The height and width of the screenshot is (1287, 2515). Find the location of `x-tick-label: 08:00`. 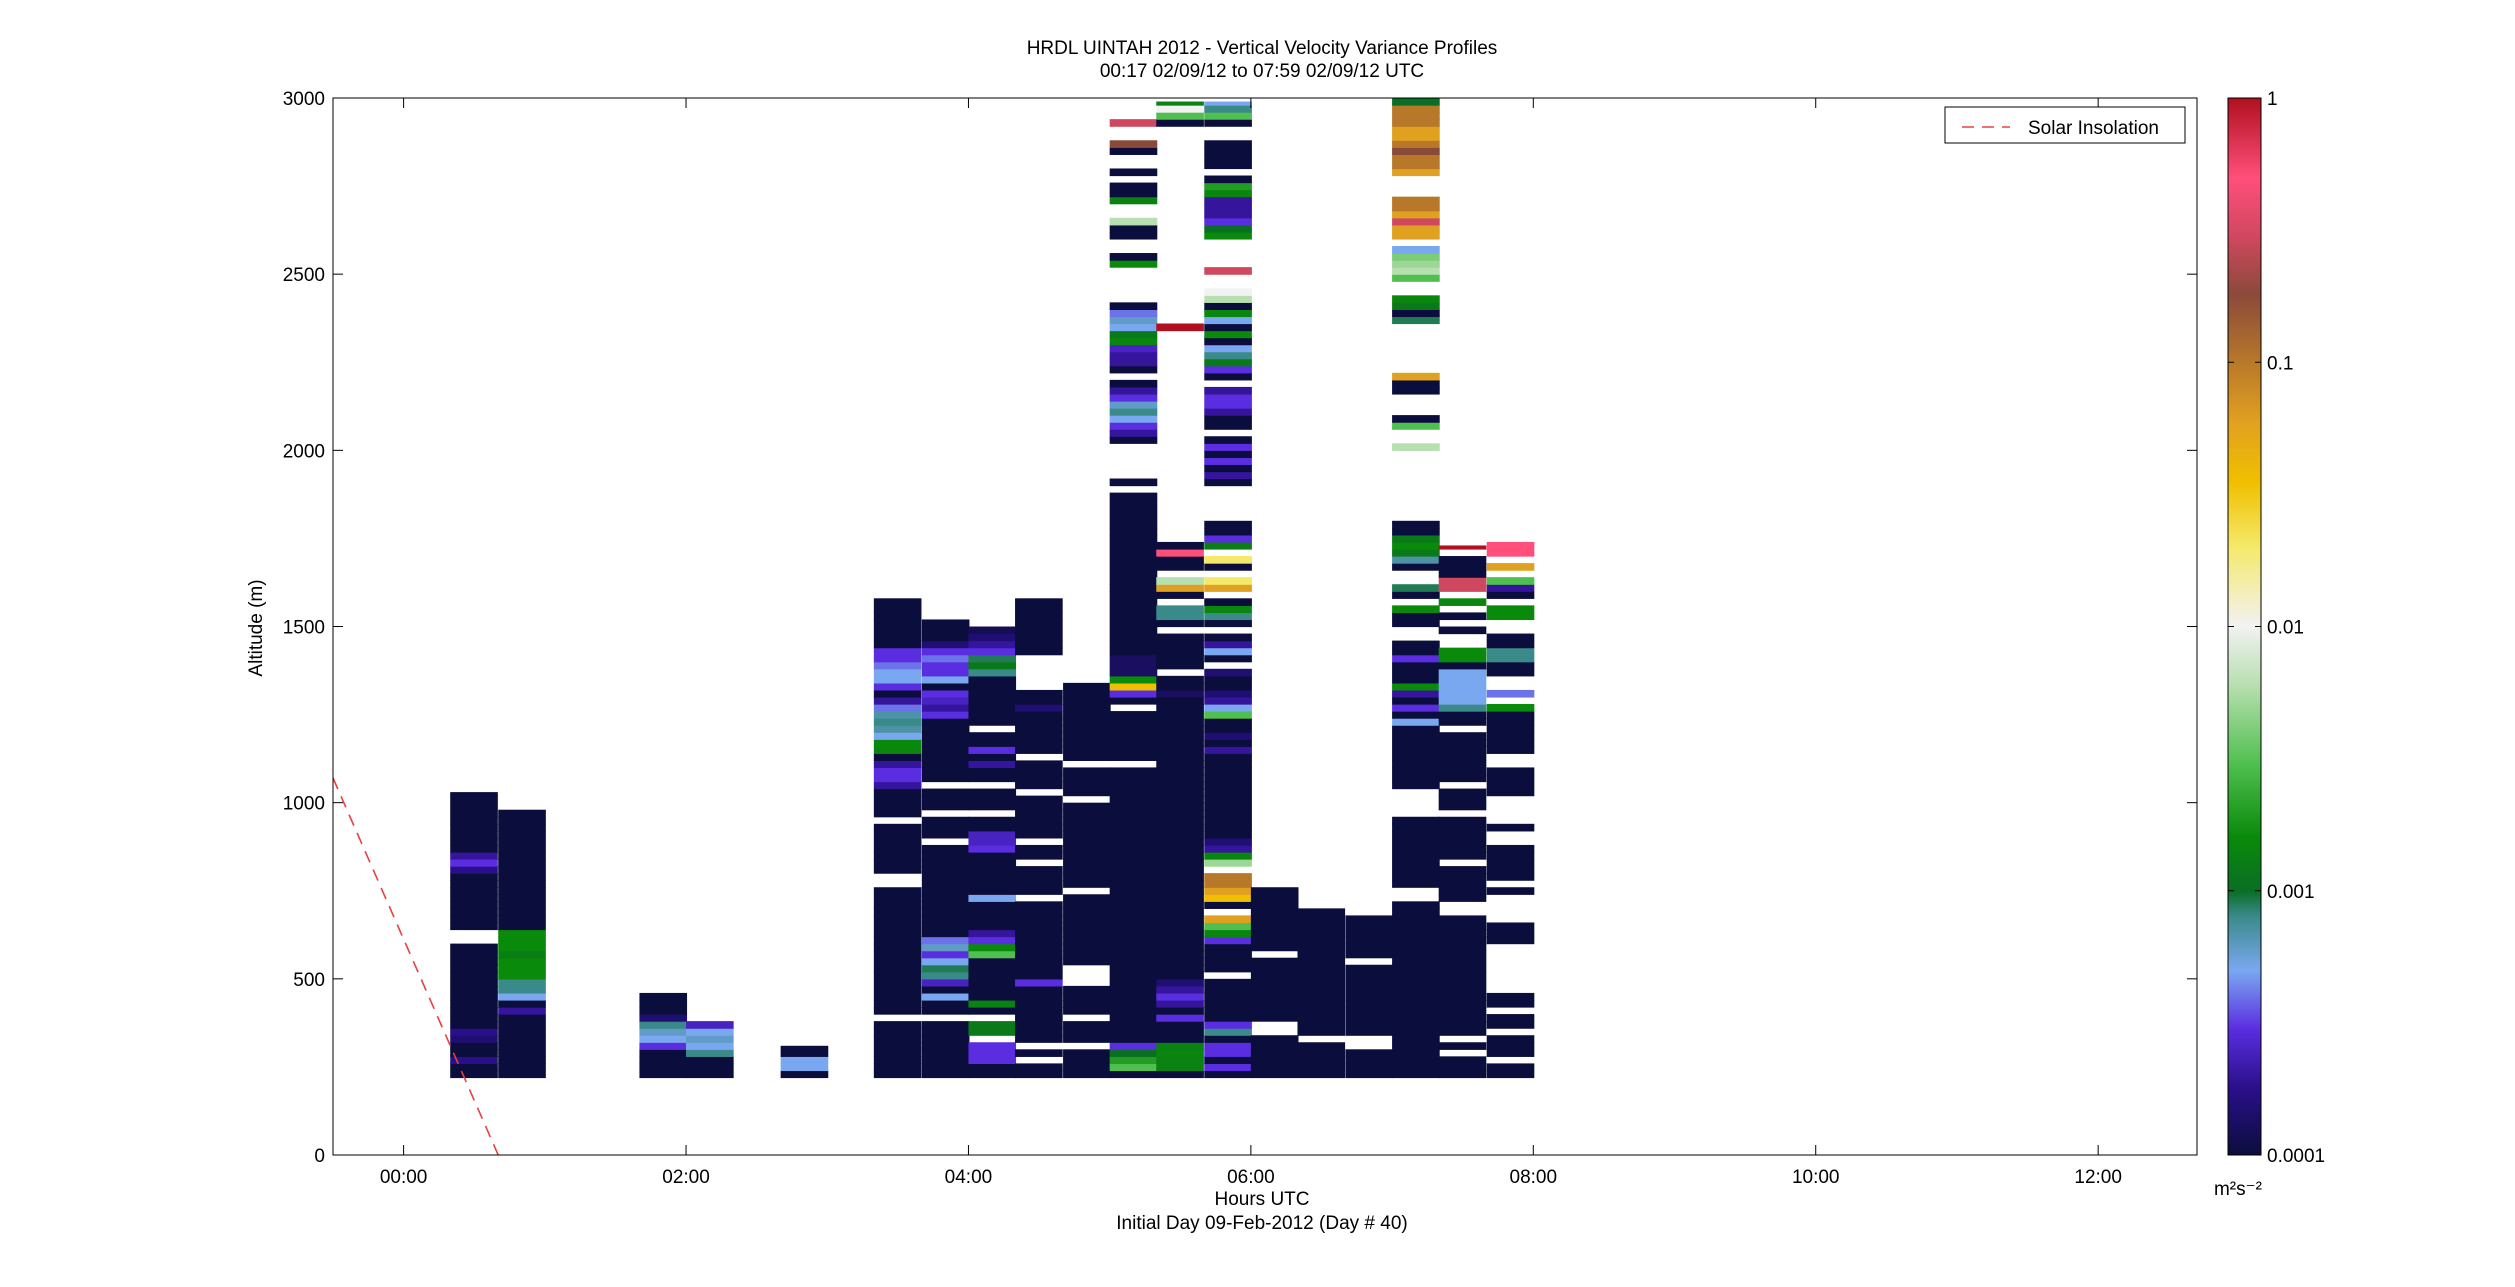

x-tick-label: 08:00 is located at coordinates (1534, 1177).